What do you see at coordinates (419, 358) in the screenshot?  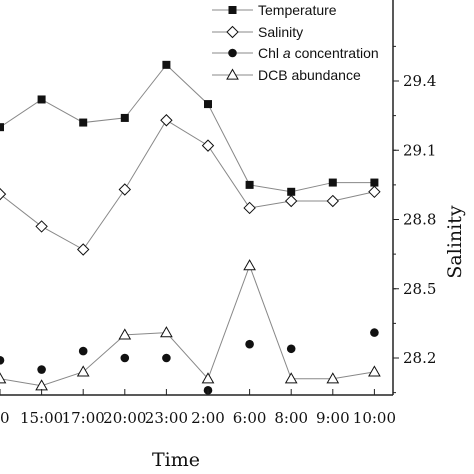 I see `y-tick-label-0: 28.2` at bounding box center [419, 358].